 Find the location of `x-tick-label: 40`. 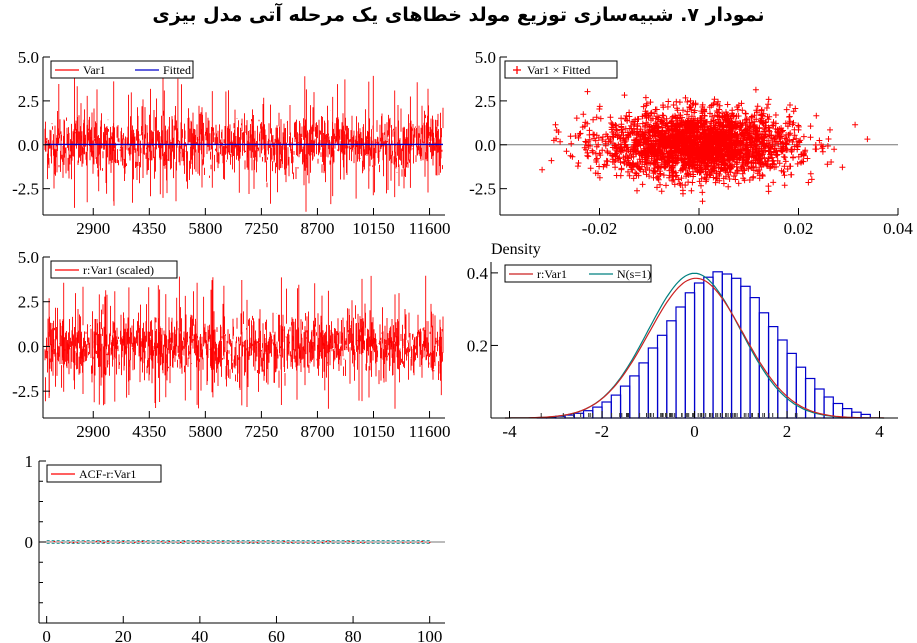

x-tick-label: 40 is located at coordinates (199, 635).